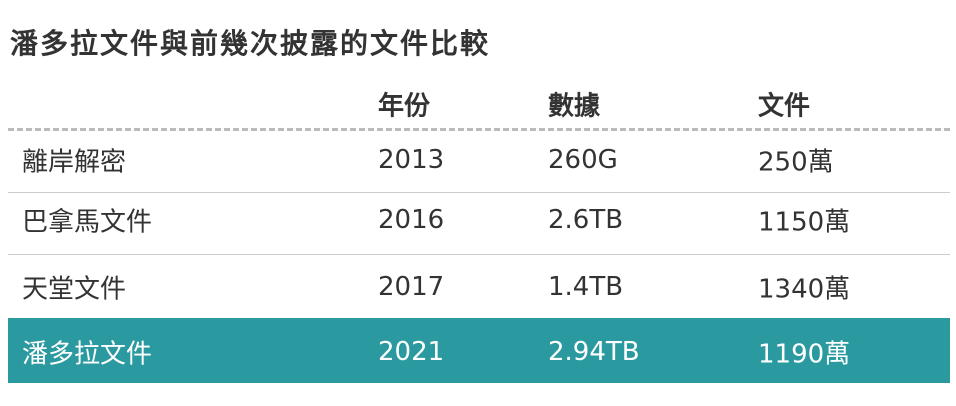  Describe the element at coordinates (479, 129) in the screenshot. I see `header-divider` at that location.